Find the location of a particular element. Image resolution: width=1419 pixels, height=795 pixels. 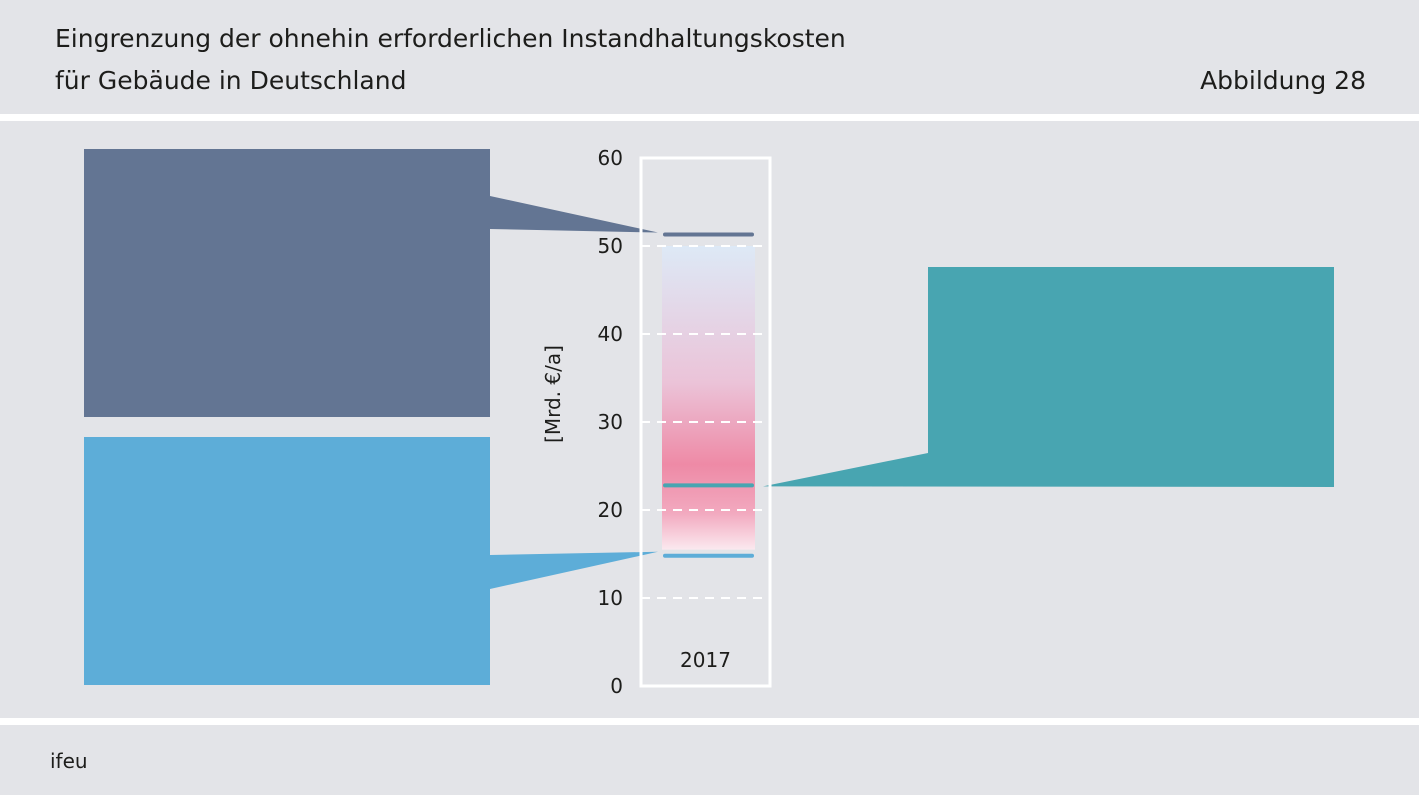

callout-upper-box is located at coordinates (371, 283).